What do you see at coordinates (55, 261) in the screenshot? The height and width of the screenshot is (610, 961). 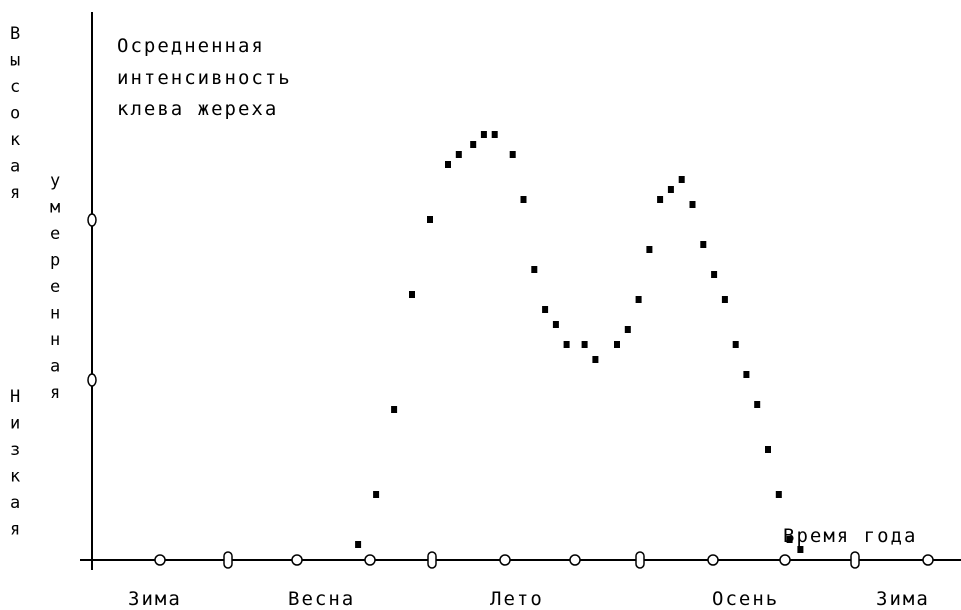 I see `y-level-moderate-letter: р` at bounding box center [55, 261].